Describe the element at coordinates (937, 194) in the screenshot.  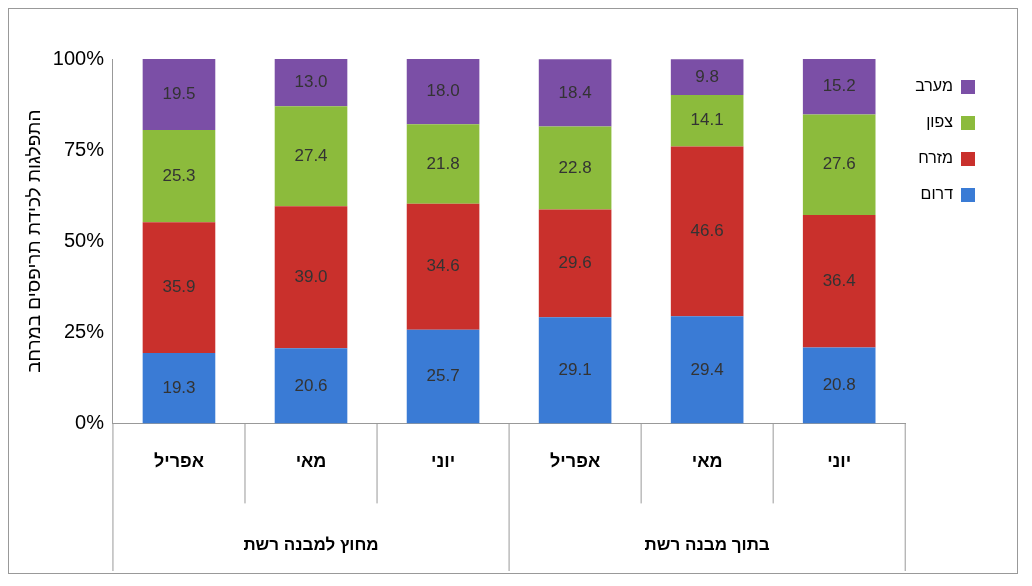
I see `legend-label: דרום` at that location.